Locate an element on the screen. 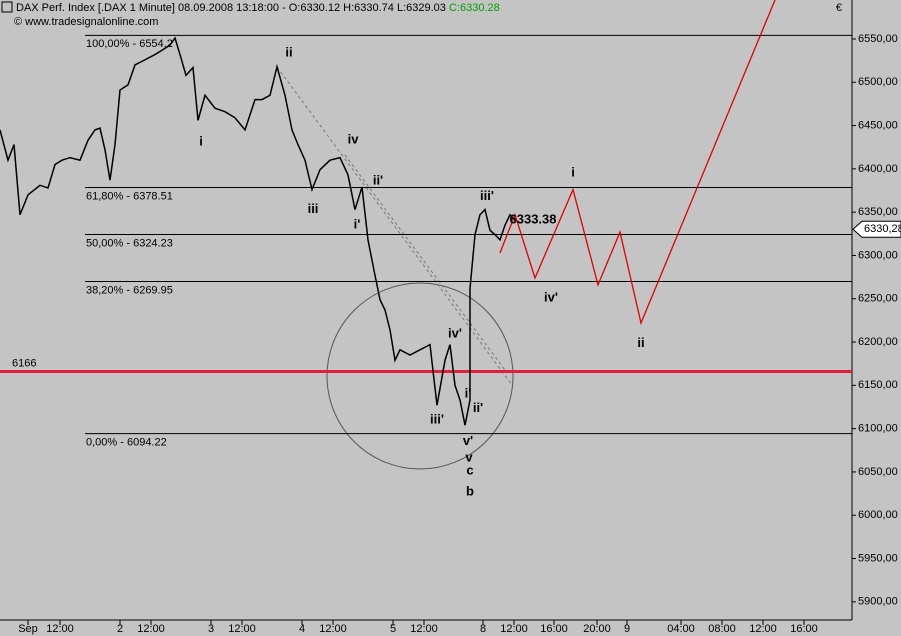 The image size is (901, 636). x-tick-label: 04:00 is located at coordinates (681, 629).